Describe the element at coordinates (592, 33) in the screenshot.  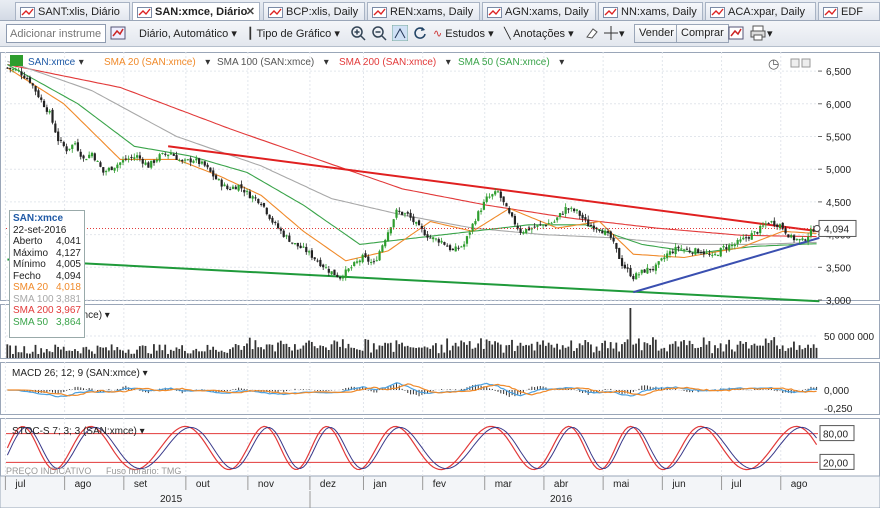
I see `eraser-icon` at that location.